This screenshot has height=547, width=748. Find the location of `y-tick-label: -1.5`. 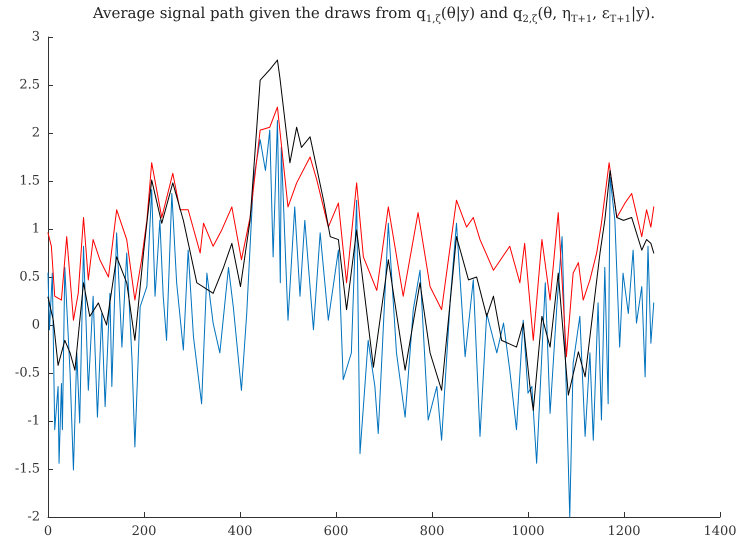

y-tick-label: -1.5 is located at coordinates (27, 469).